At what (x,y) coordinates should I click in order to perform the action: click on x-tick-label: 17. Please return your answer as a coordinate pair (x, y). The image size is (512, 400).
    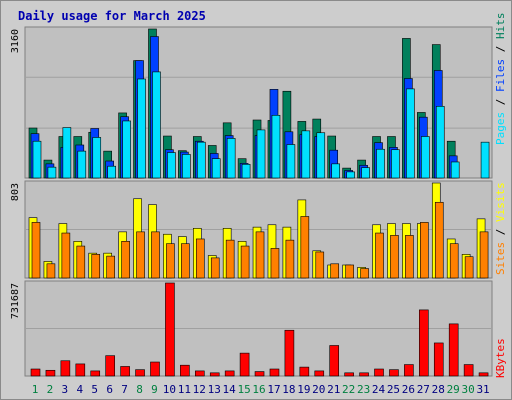
    Looking at the image, I should click on (273, 389).